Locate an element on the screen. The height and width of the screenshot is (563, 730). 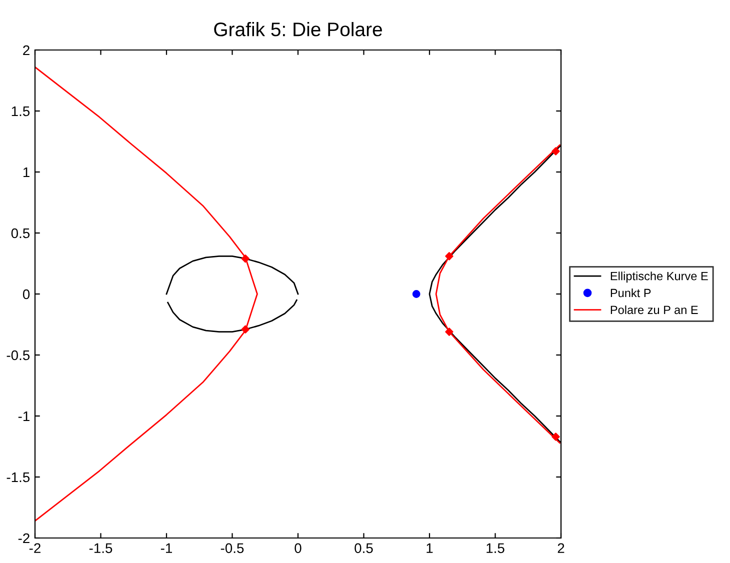
x-tick-label: -0.5 is located at coordinates (232, 548).